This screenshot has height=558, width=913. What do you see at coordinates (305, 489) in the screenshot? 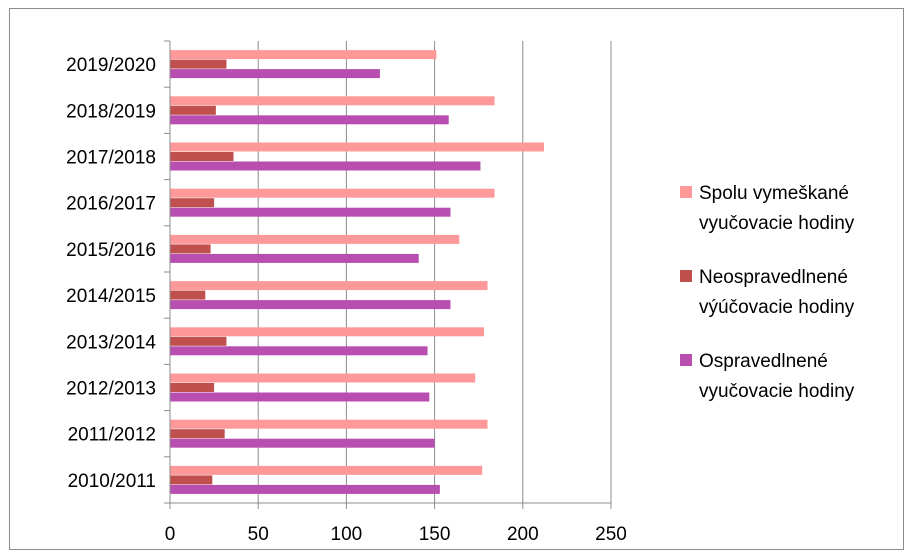
I see `bar-series3-2010-2011` at bounding box center [305, 489].